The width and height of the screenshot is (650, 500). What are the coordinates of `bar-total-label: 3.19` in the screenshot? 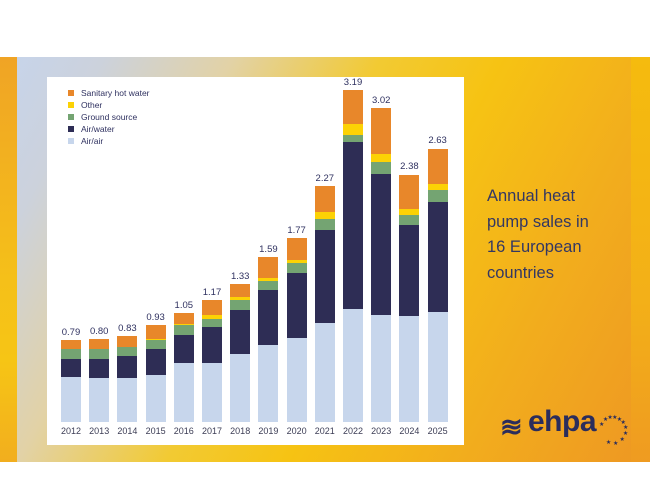 It's located at (353, 82).